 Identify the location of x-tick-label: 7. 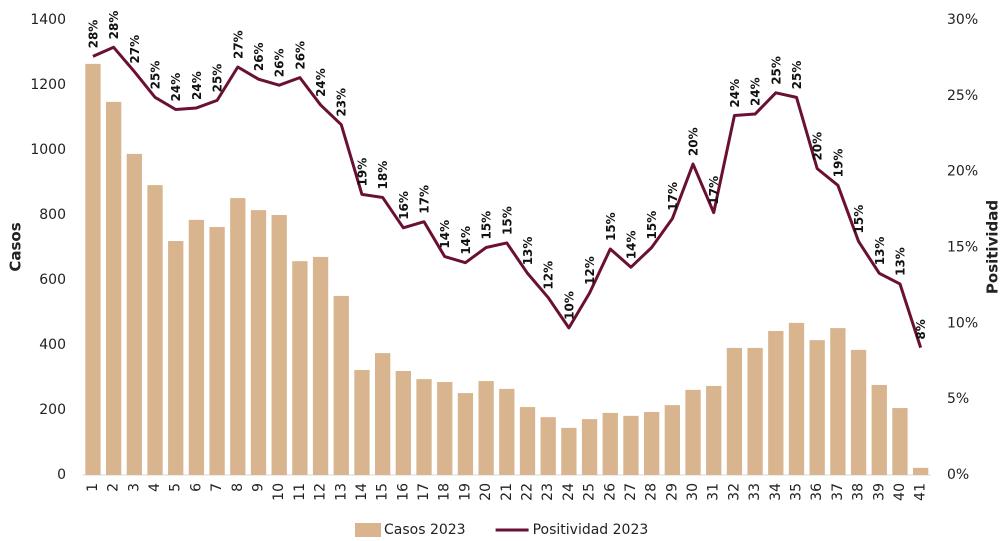
(217, 487).